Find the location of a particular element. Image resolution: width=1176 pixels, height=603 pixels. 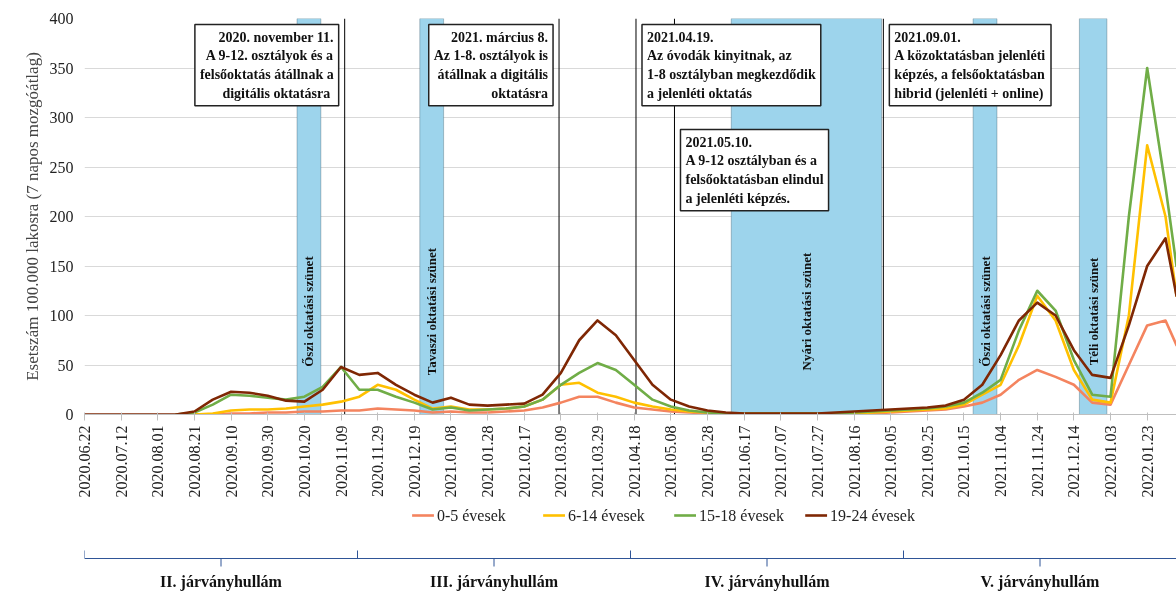

text: IV. járványhullám is located at coordinates (767, 581).